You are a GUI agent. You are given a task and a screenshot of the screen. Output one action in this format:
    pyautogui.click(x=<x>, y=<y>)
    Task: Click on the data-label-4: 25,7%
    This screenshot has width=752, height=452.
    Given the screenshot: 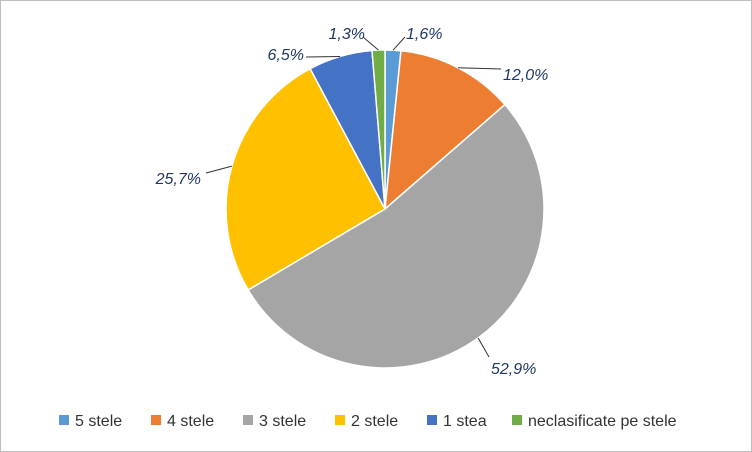 What is the action you would take?
    pyautogui.click(x=178, y=179)
    